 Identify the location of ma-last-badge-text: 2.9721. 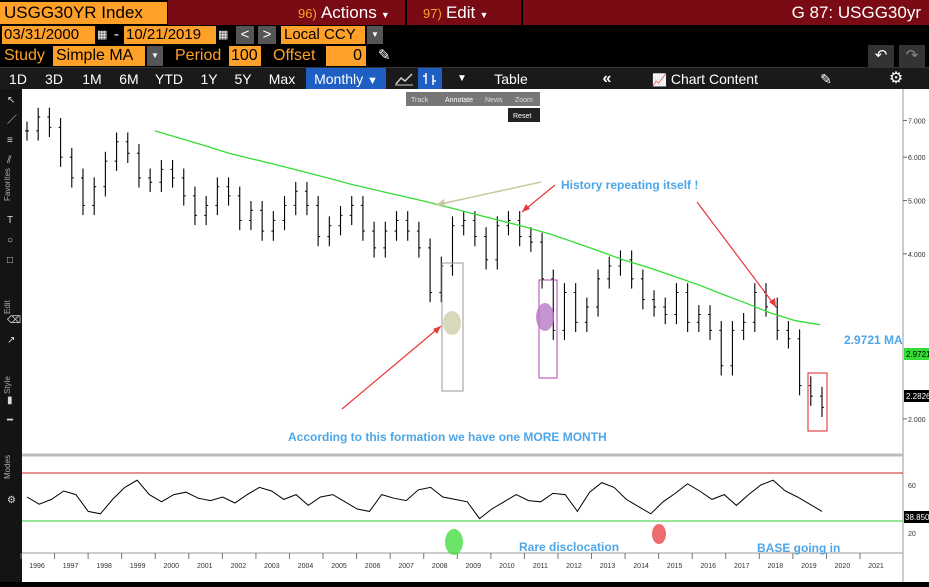
(917, 354).